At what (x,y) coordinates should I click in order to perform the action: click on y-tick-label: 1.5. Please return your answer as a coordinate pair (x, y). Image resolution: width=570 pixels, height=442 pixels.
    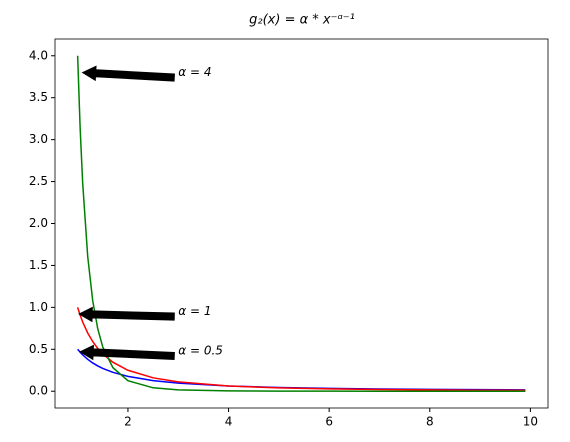
    Looking at the image, I should click on (38, 265).